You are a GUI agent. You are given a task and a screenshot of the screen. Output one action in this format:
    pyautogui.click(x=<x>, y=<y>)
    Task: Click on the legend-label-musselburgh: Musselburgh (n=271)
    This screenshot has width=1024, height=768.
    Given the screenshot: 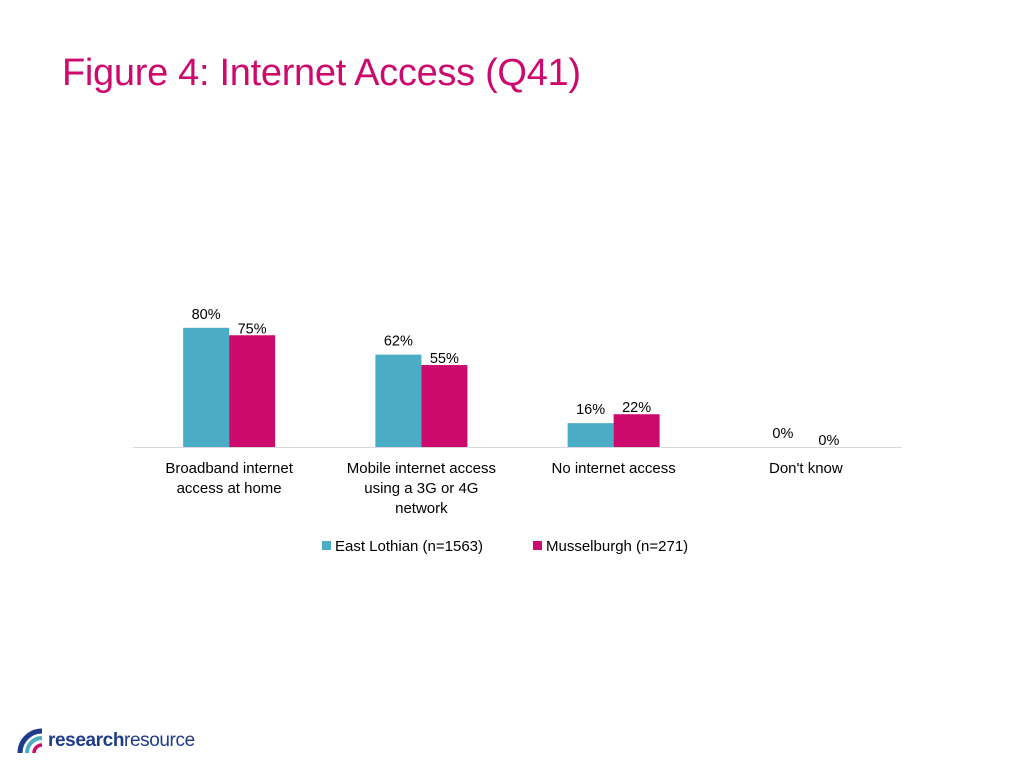 What is the action you would take?
    pyautogui.click(x=617, y=546)
    